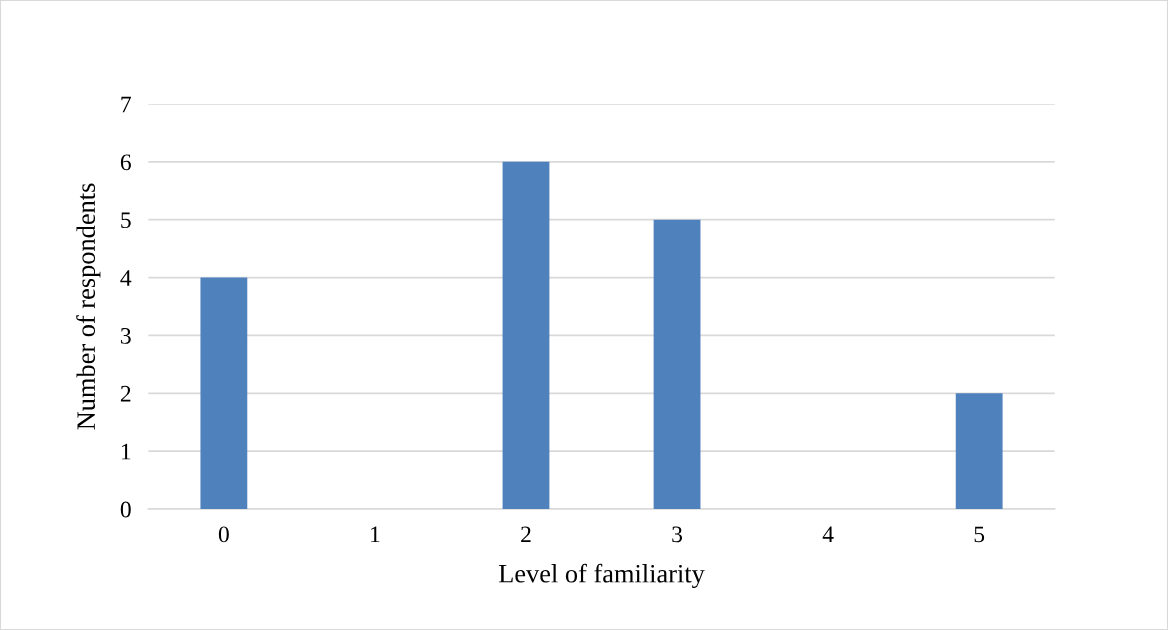 The height and width of the screenshot is (630, 1168). Describe the element at coordinates (125, 162) in the screenshot. I see `y-tick-label: 6` at that location.